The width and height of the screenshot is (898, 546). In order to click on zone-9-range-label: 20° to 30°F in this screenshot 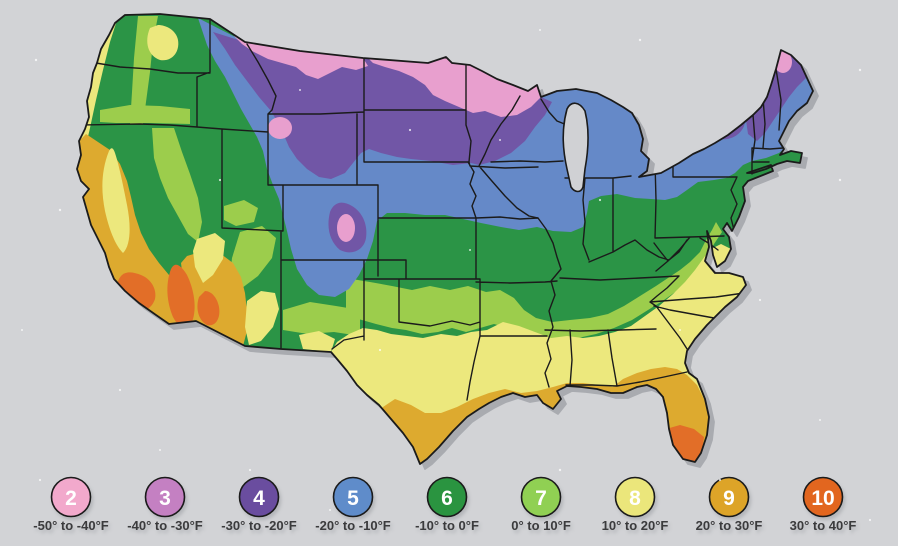, I will do `click(729, 525)`.